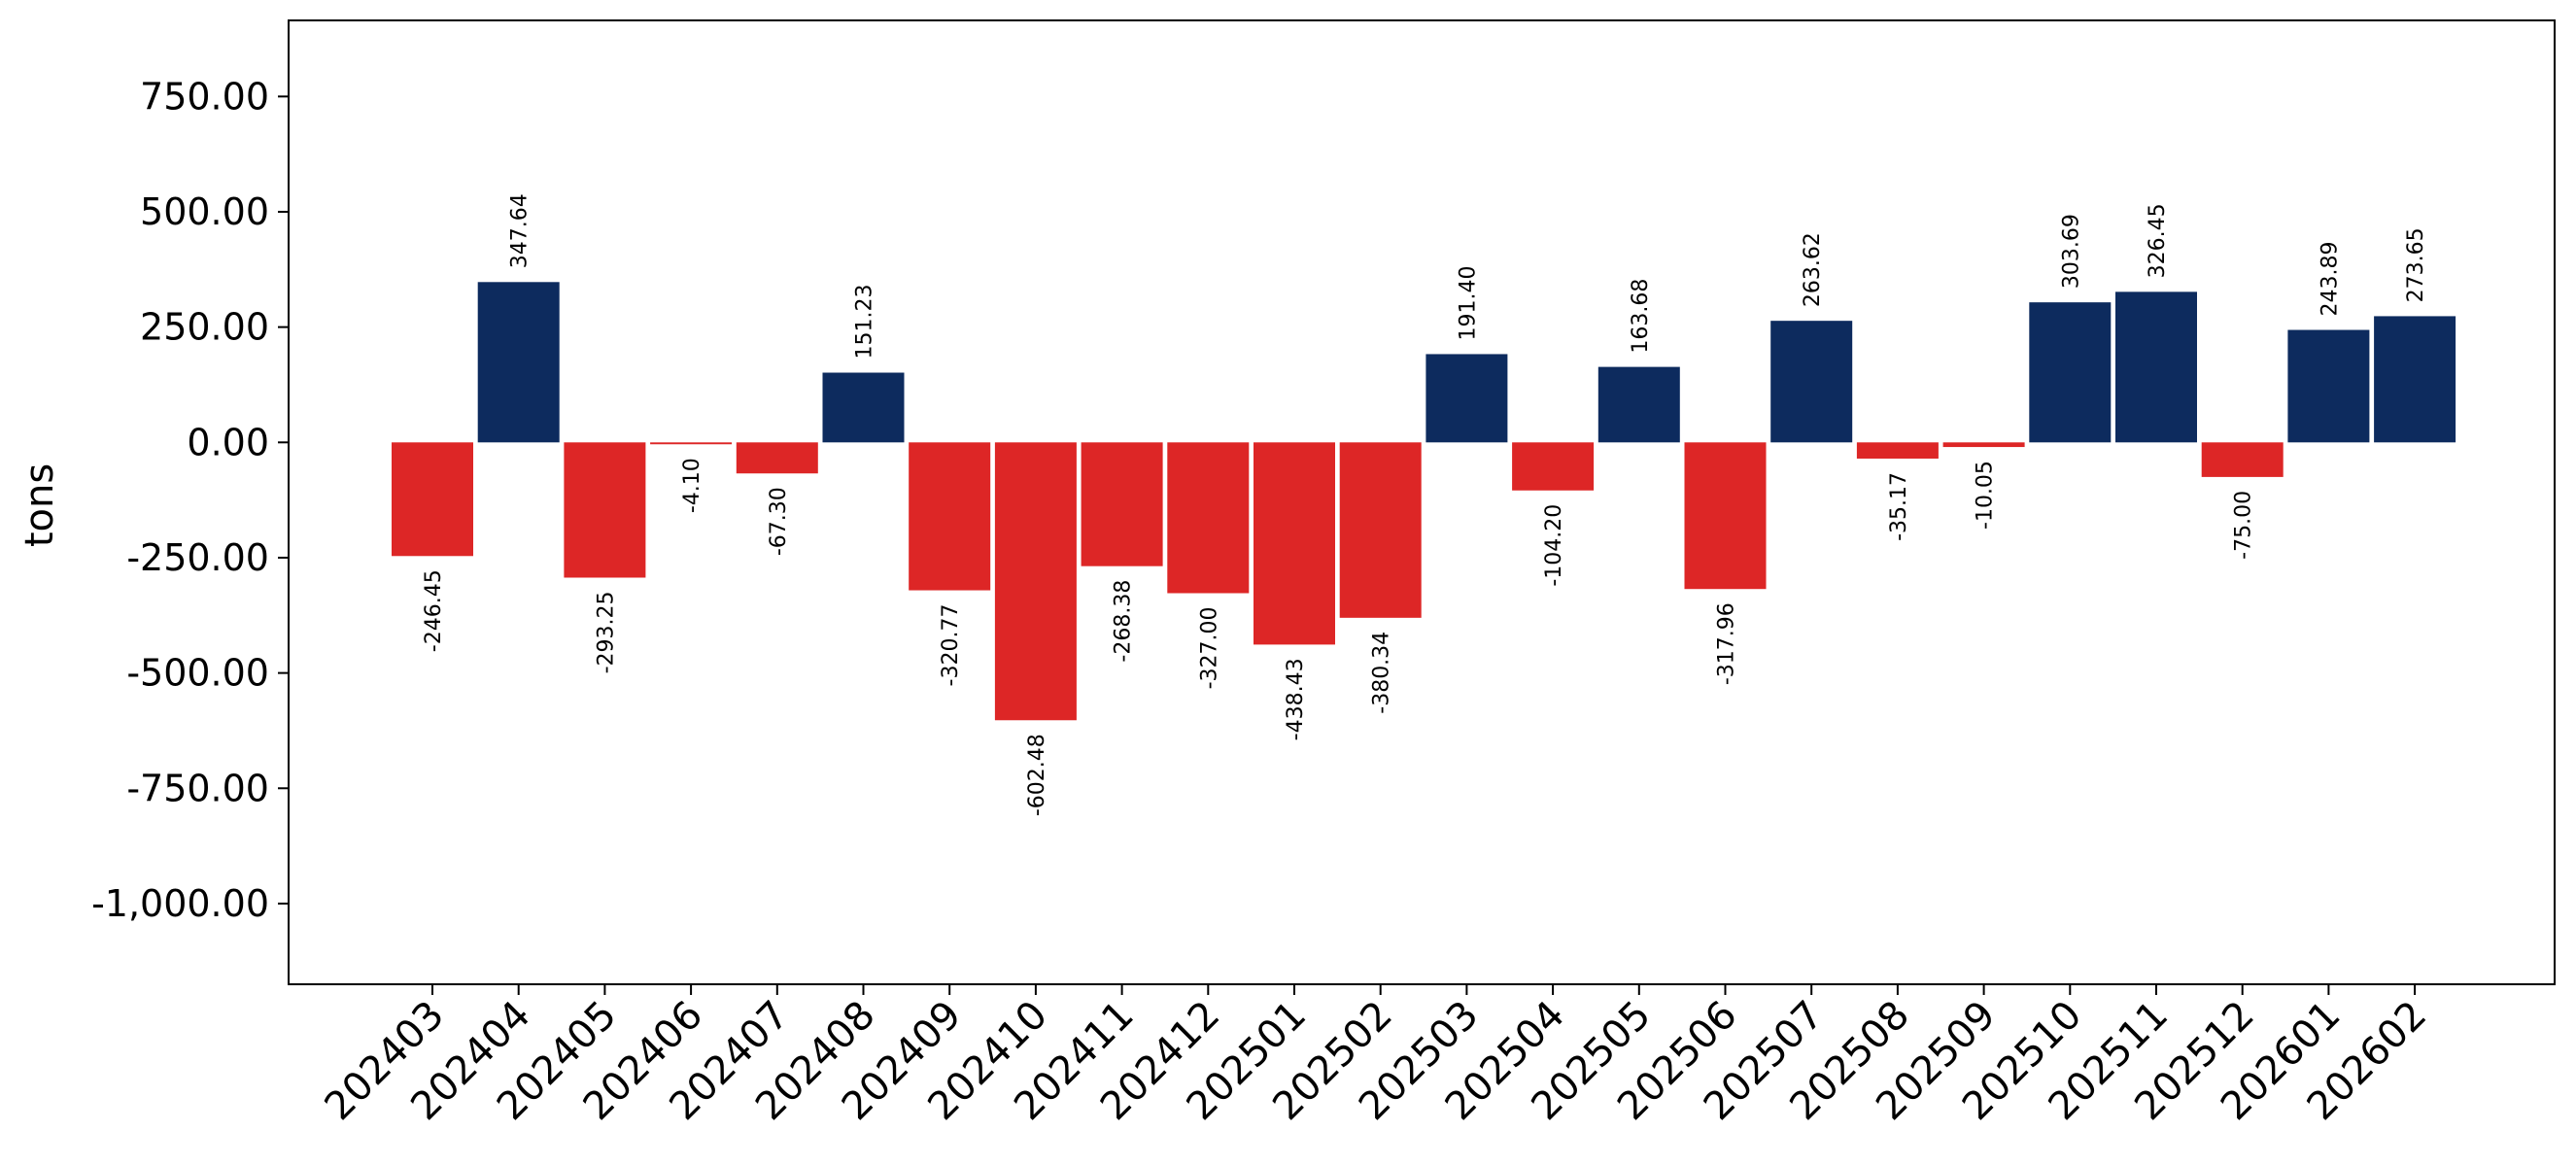  Describe the element at coordinates (1296, 699) in the screenshot. I see `data-label-202501: -438.43` at that location.